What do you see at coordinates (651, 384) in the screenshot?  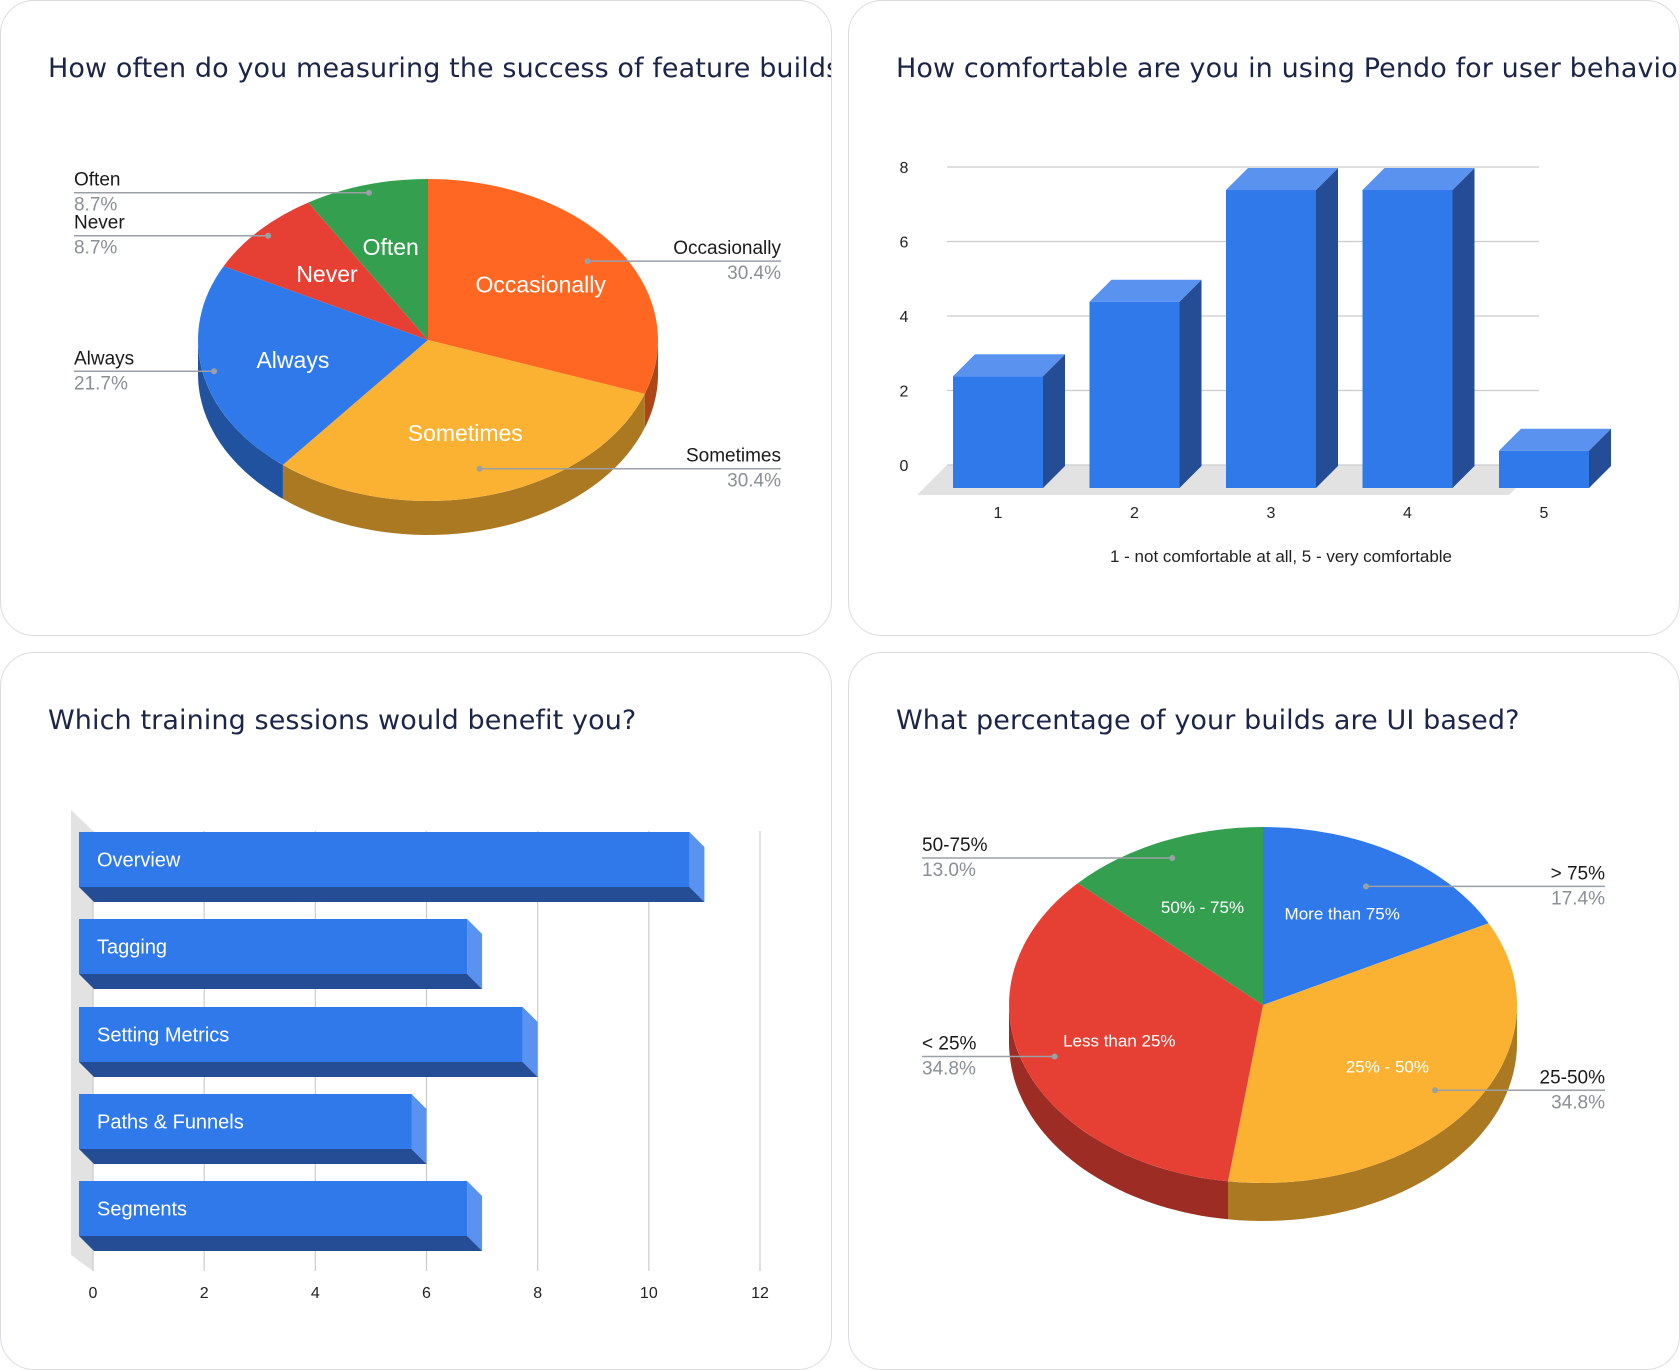 I see `pie-slice-side-occasionally` at bounding box center [651, 384].